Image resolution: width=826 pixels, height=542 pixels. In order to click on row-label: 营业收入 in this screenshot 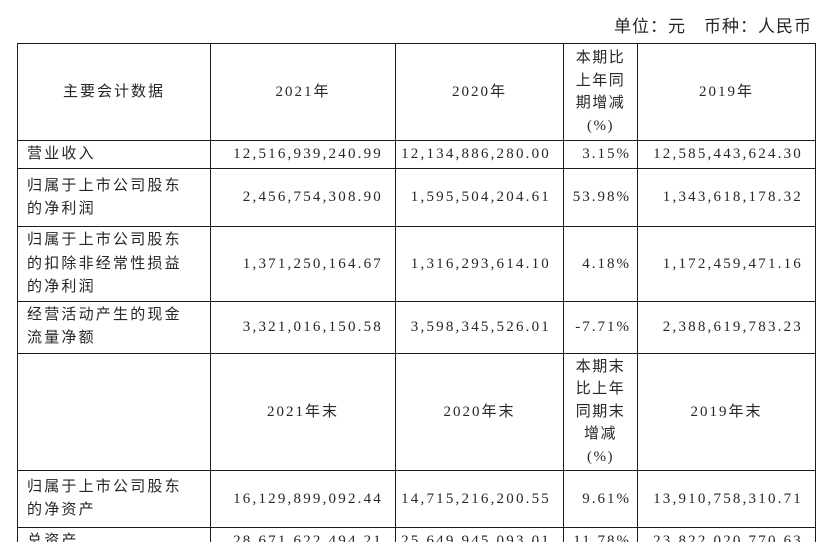, I will do `click(114, 154)`.